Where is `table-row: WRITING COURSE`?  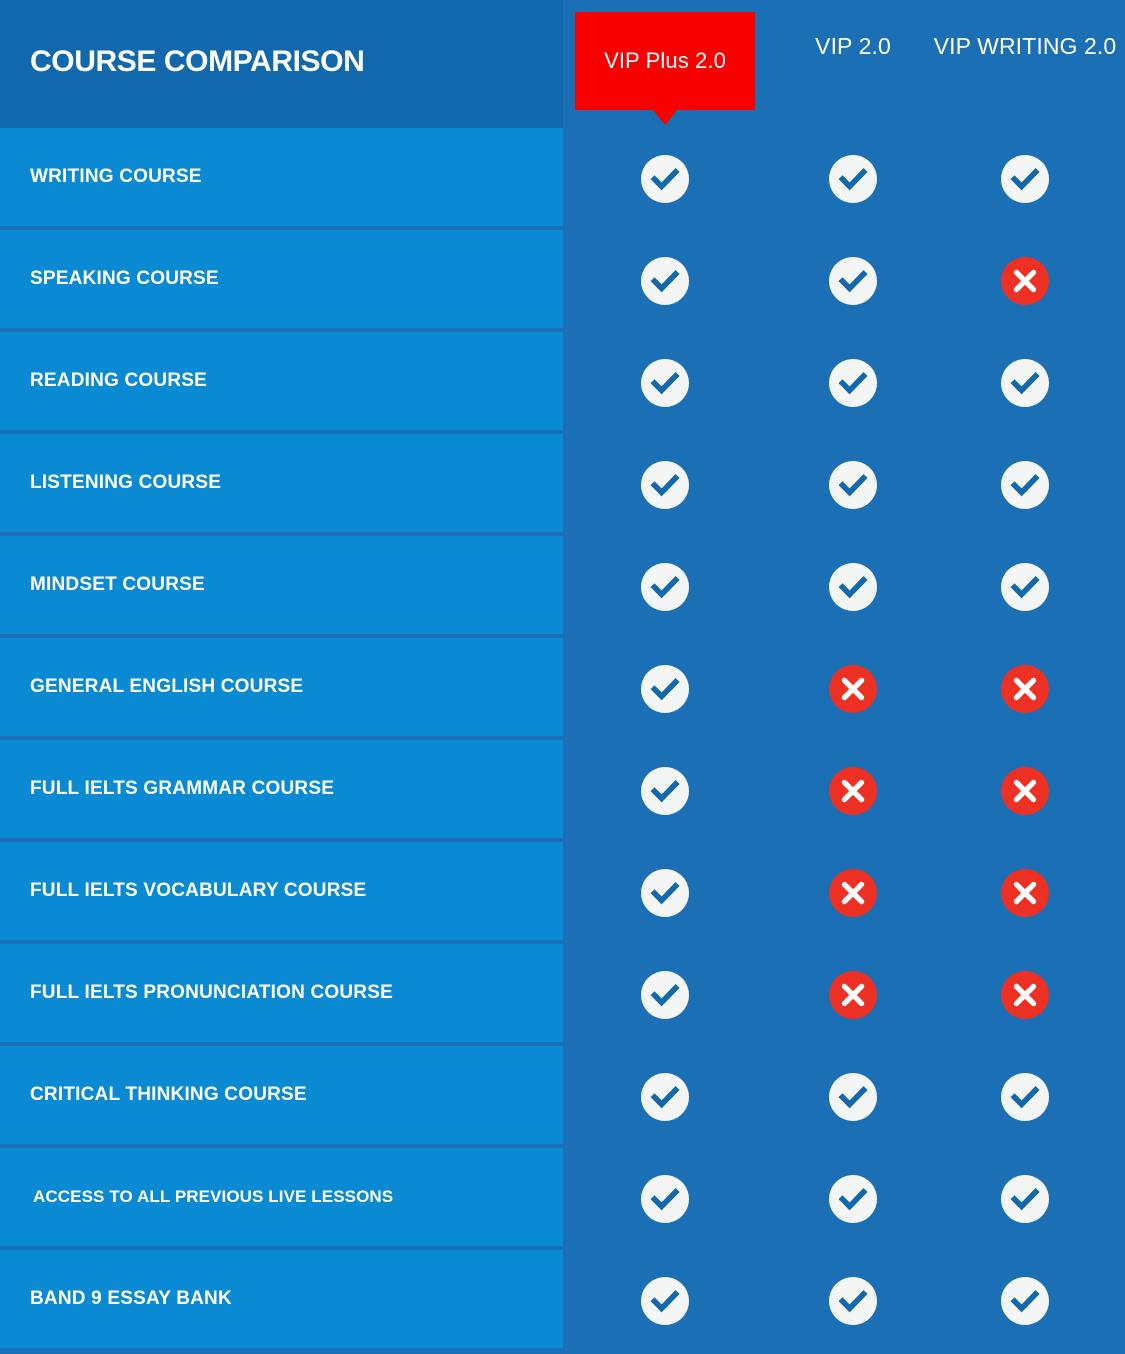
table-row: WRITING COURSE is located at coordinates (562, 179).